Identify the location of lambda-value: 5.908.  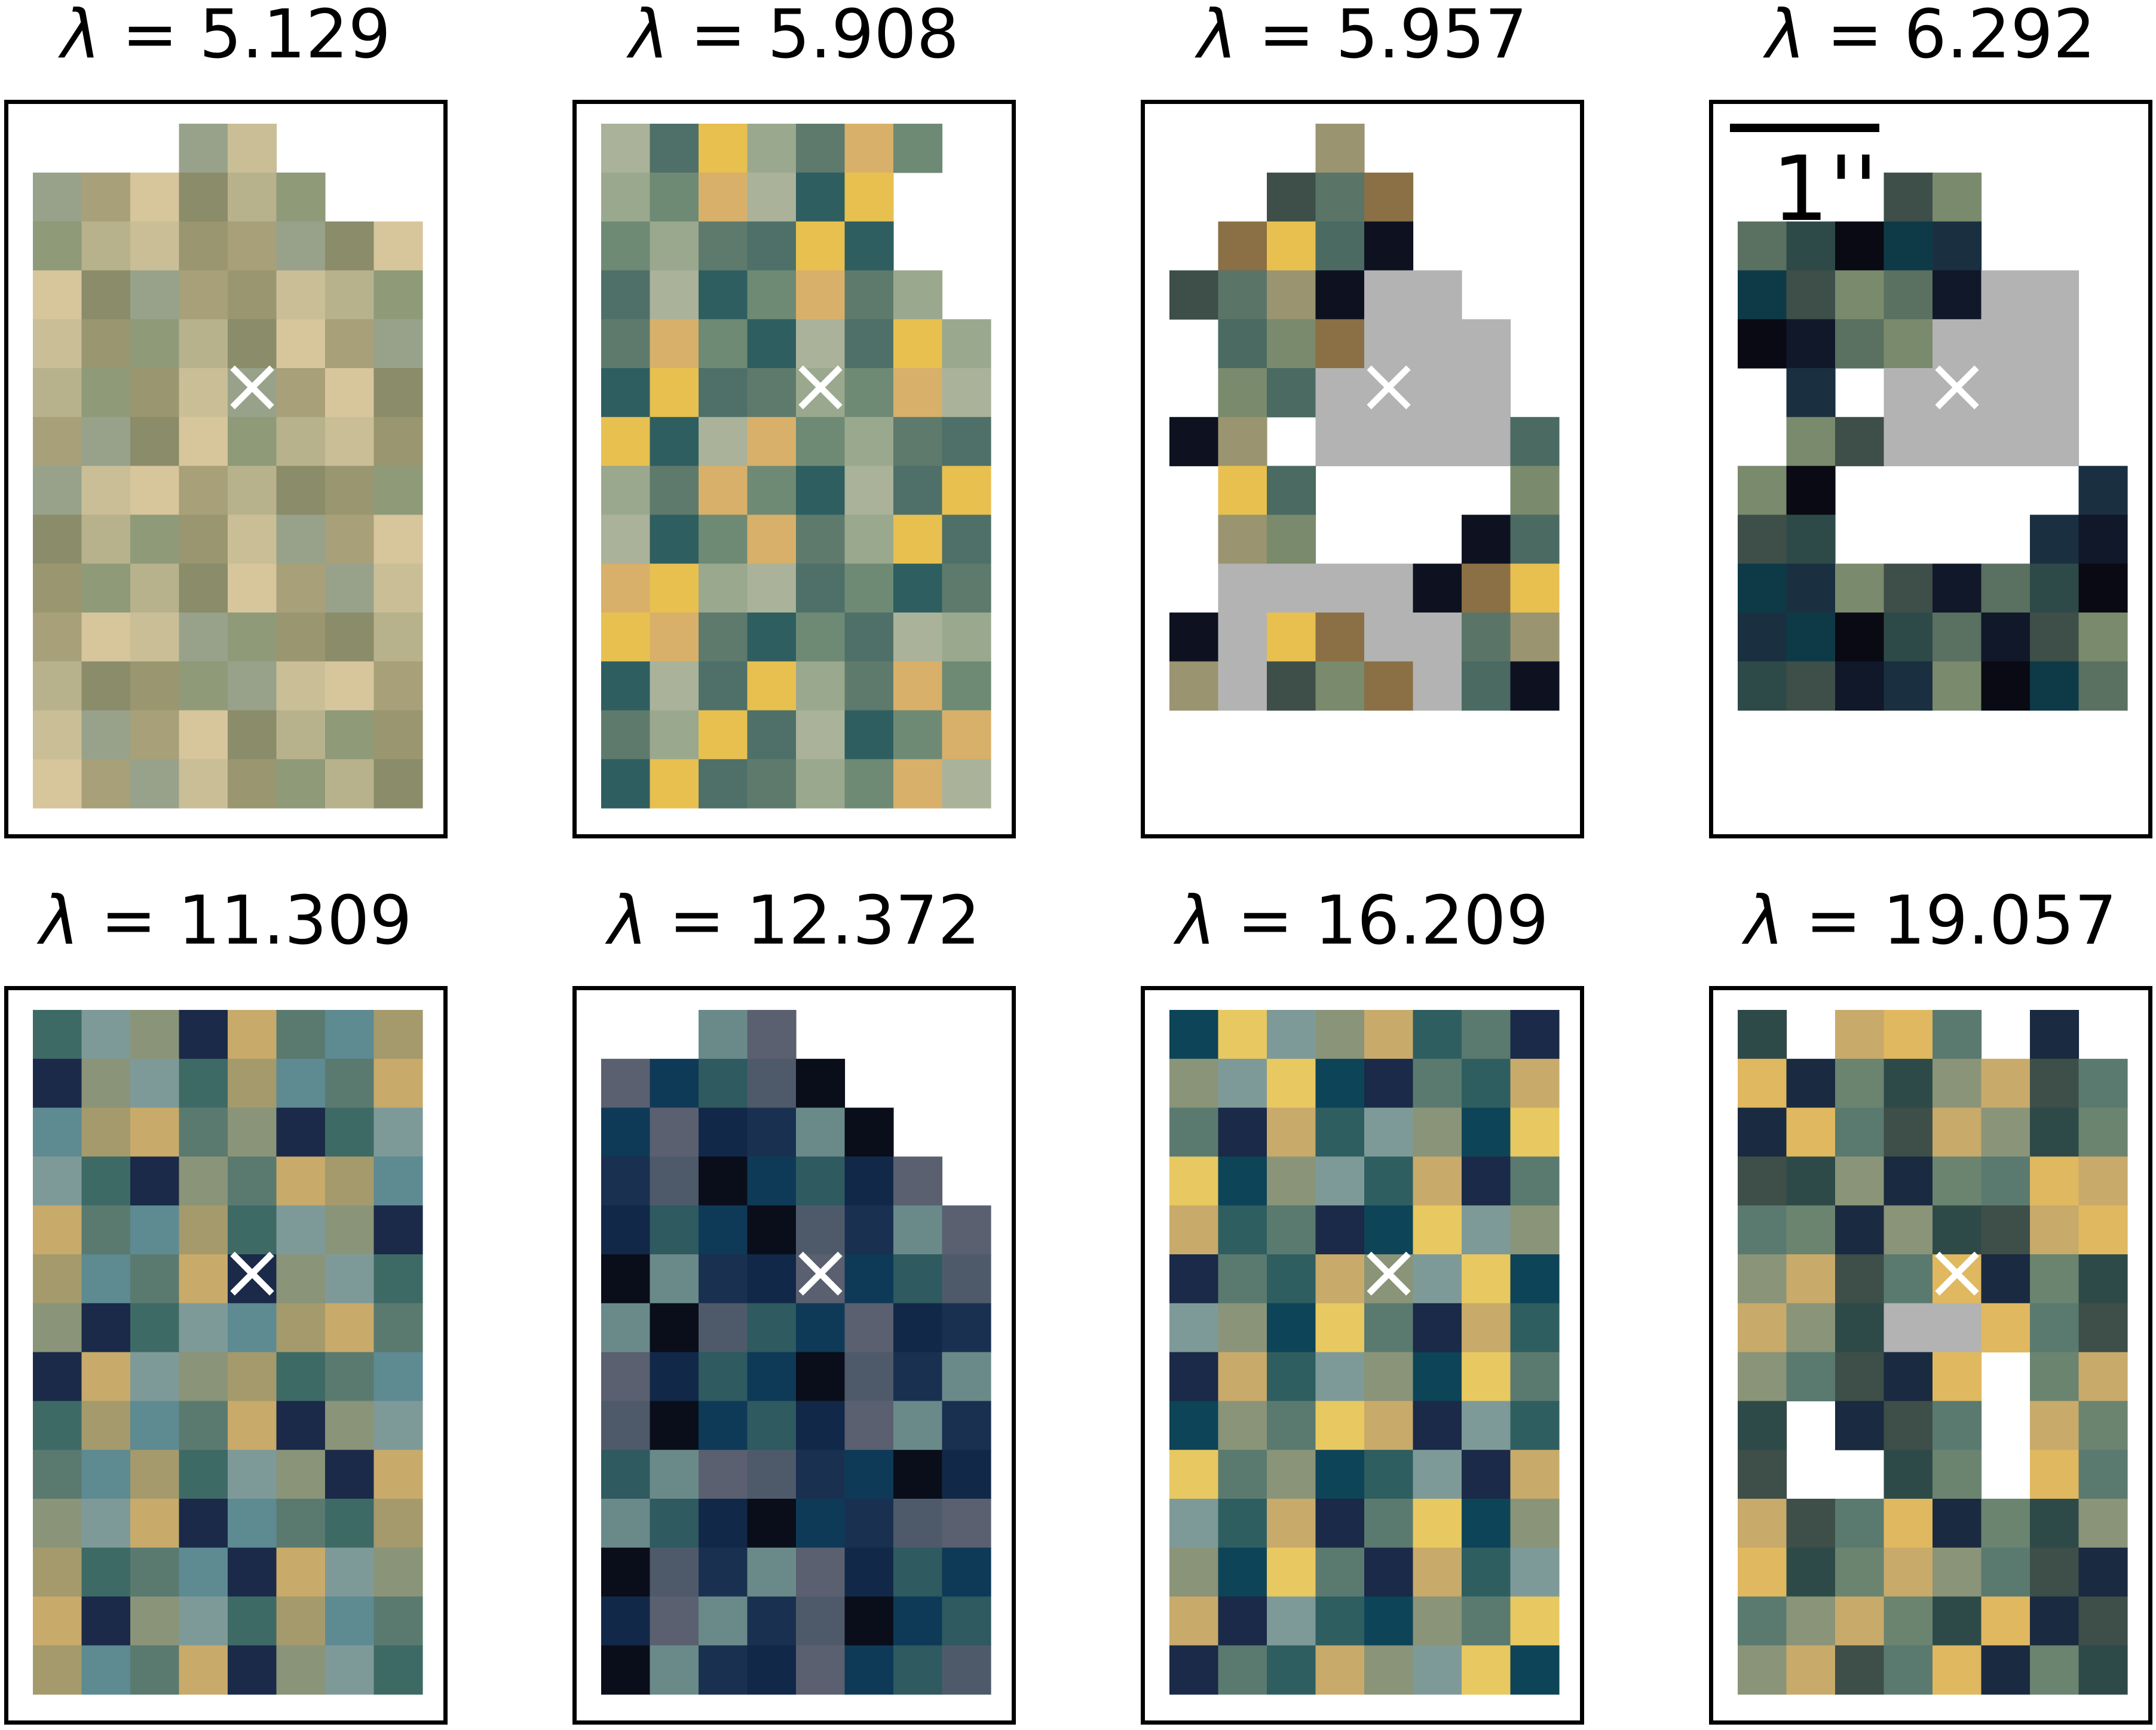
(863, 37).